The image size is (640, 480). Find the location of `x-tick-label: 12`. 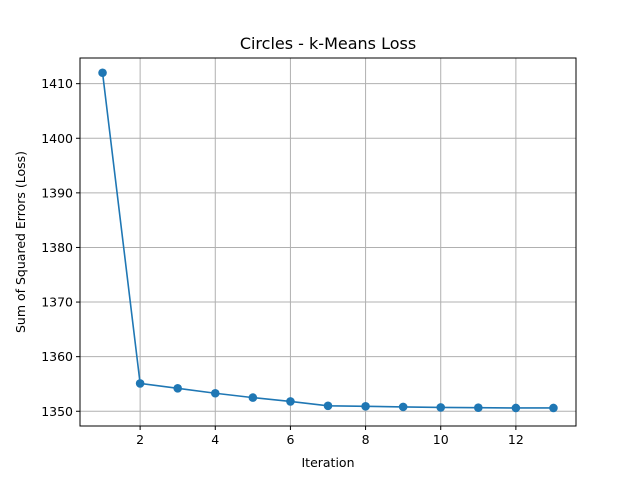

x-tick-label: 12 is located at coordinates (516, 439).